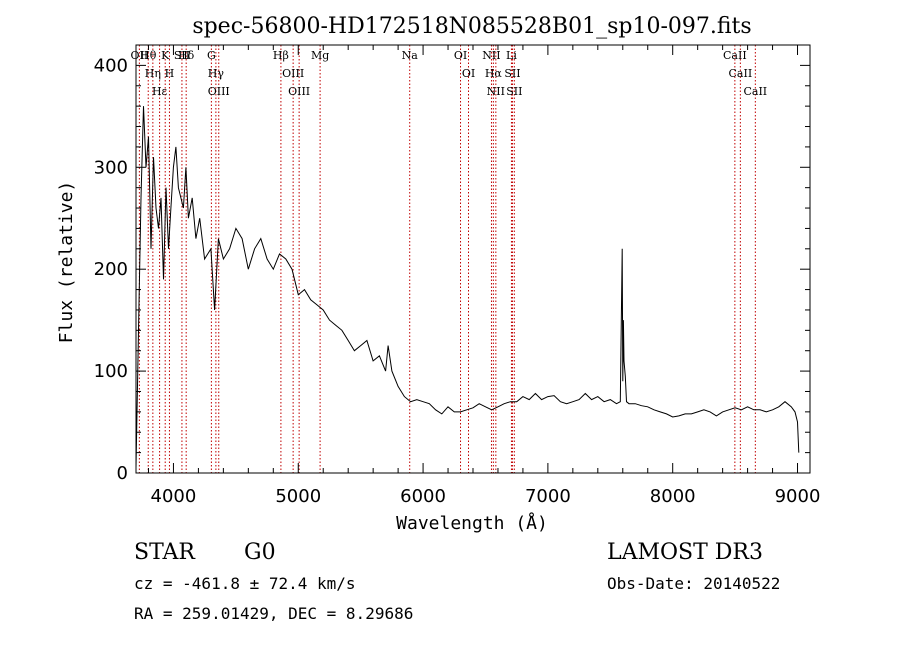 Image resolution: width=900 pixels, height=649 pixels. Describe the element at coordinates (548, 496) in the screenshot. I see `x-tick-label: 7000` at that location.